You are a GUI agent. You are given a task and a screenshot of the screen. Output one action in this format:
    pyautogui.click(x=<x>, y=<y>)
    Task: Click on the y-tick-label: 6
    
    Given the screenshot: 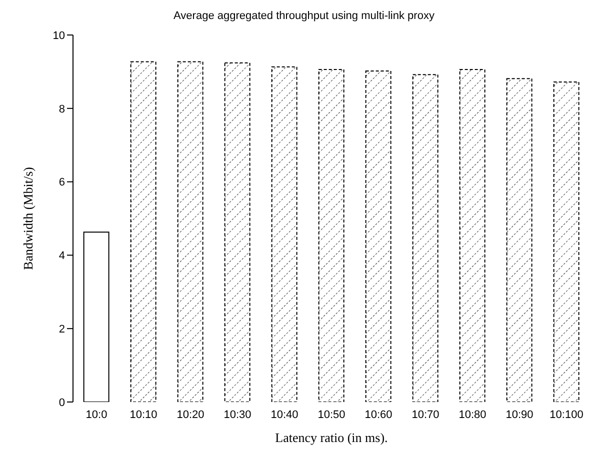 What is the action you would take?
    pyautogui.click(x=61, y=182)
    